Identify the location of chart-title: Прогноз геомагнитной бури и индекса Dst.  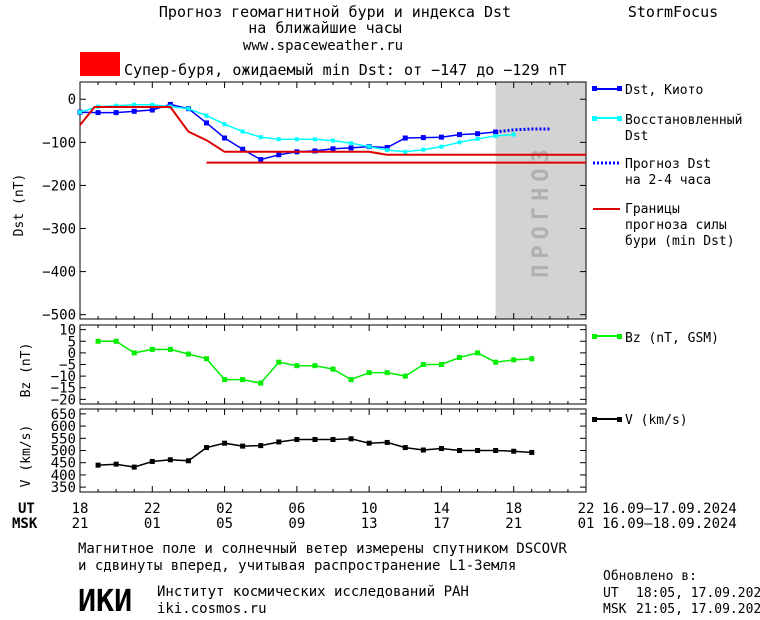
(335, 12).